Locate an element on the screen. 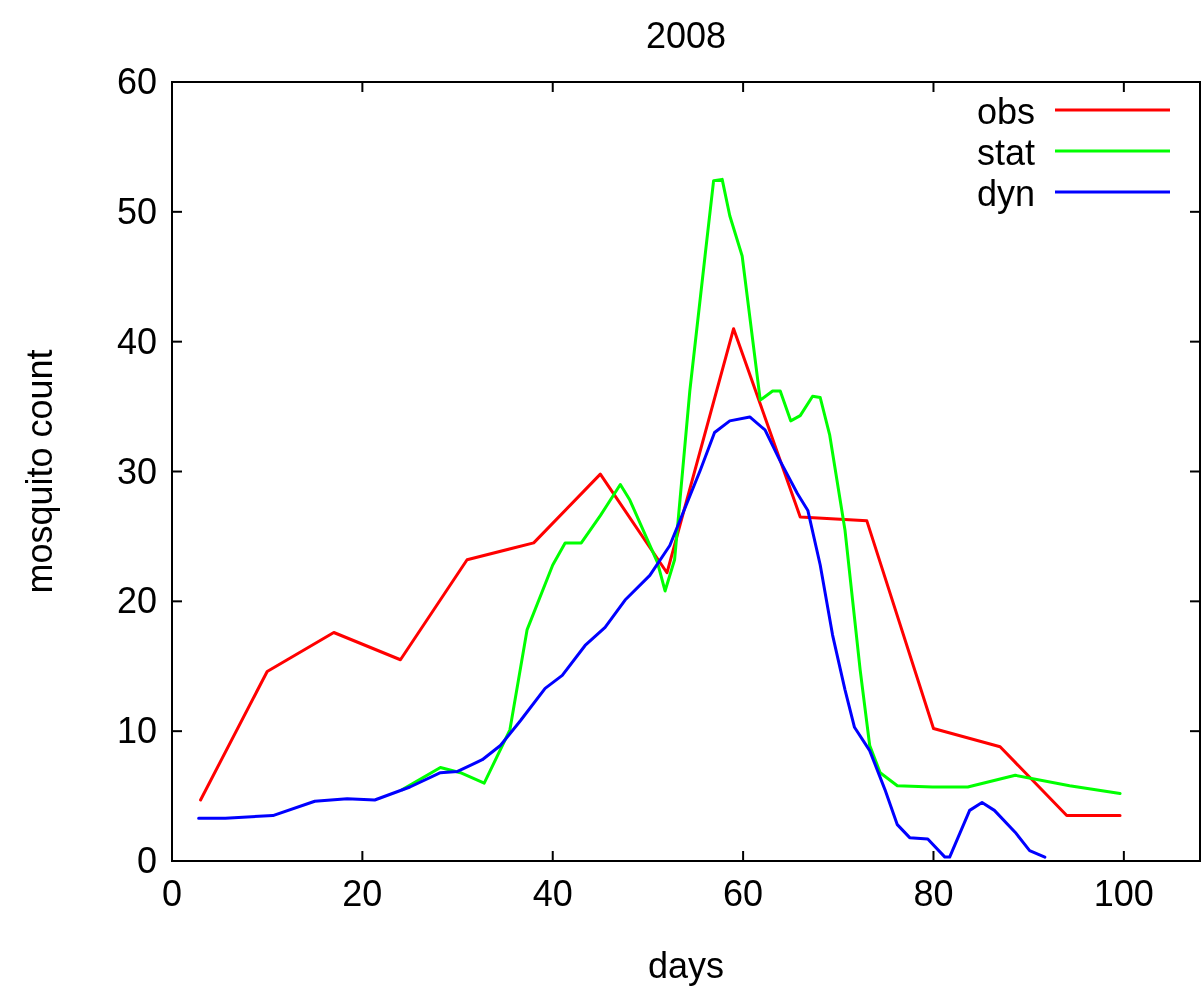  x-tick-label: 20 is located at coordinates (362, 893).